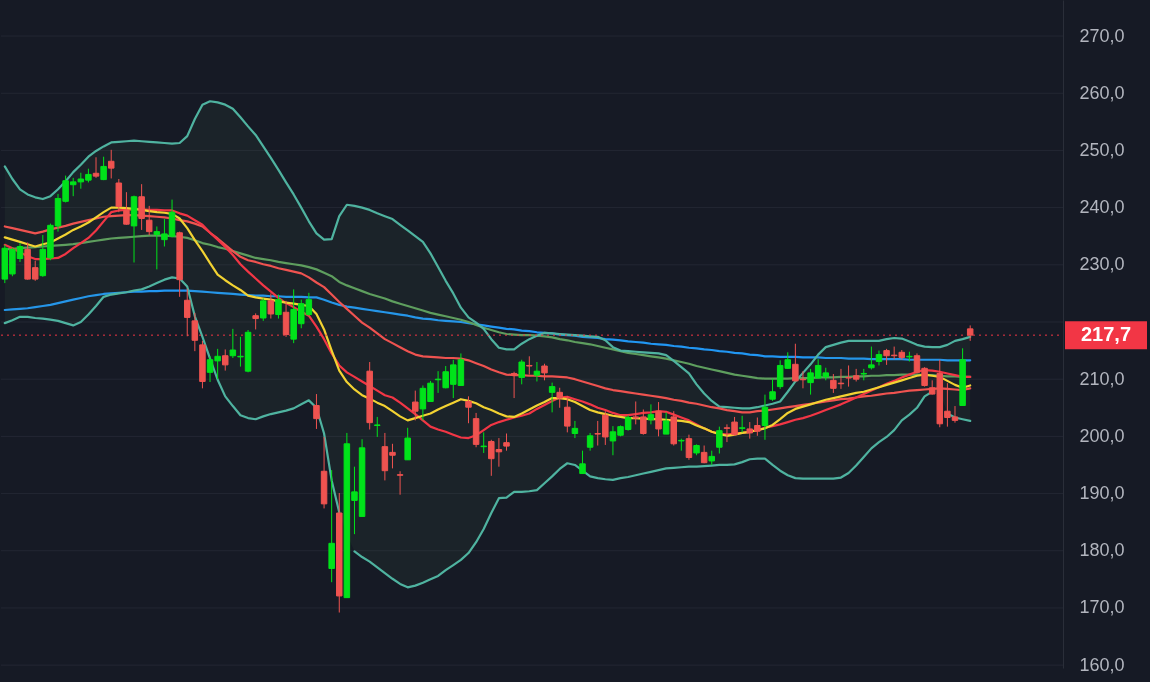 The width and height of the screenshot is (1150, 682). I want to click on y-tick-label: 260,0, so click(1102, 92).